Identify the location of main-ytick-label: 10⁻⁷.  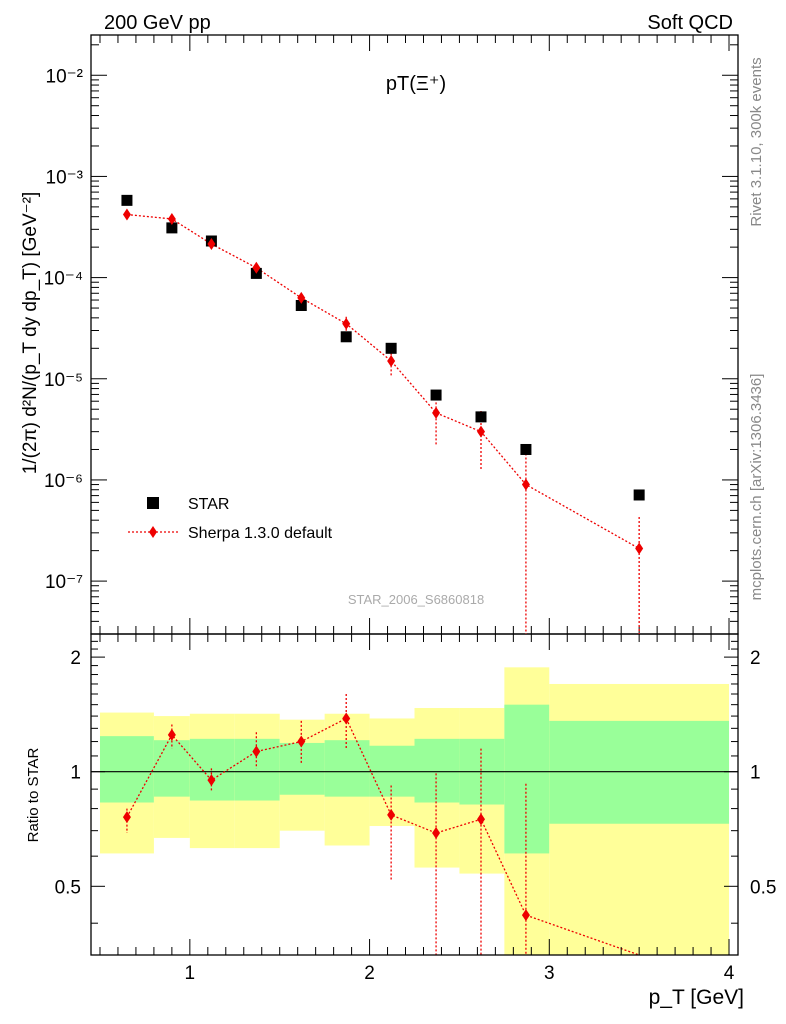
(64, 582).